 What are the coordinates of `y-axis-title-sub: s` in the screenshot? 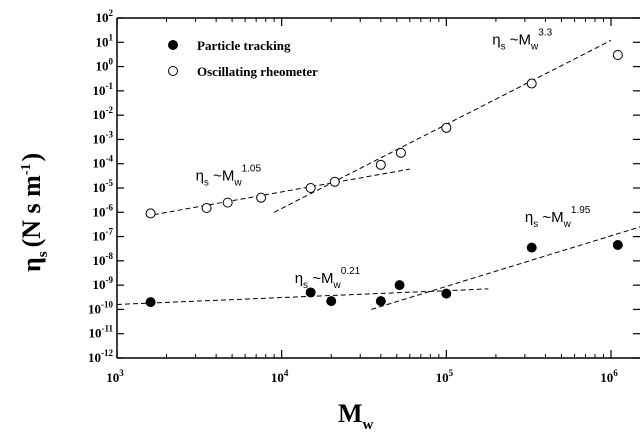 It's located at (43, 254).